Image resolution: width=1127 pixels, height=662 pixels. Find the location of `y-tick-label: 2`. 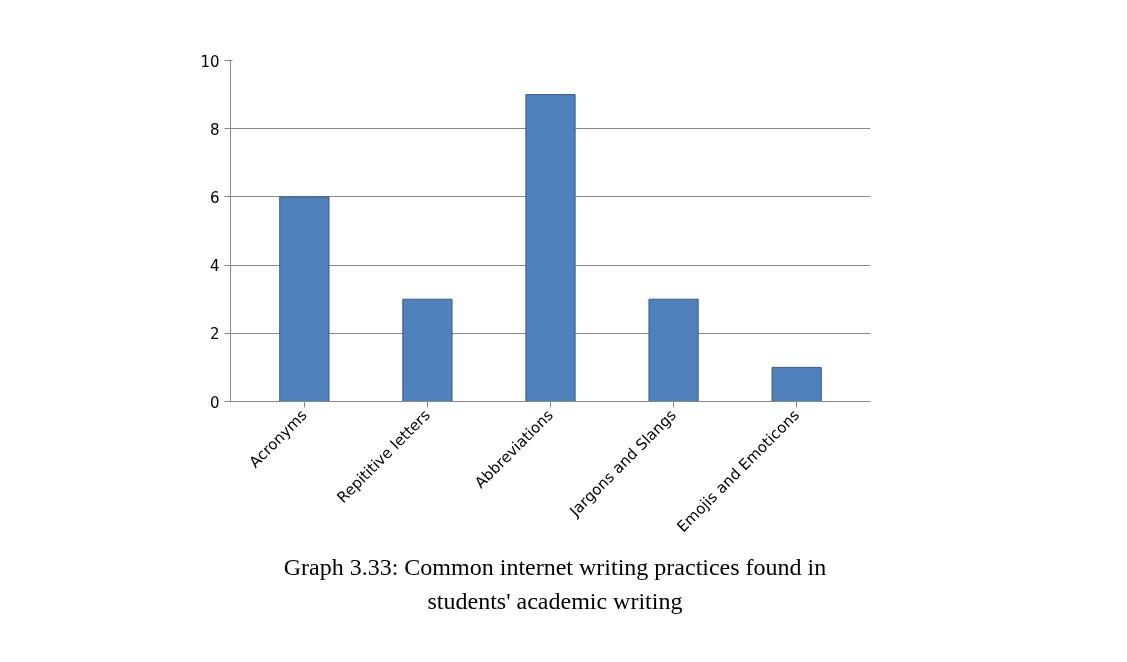

y-tick-label: 2 is located at coordinates (214, 334).